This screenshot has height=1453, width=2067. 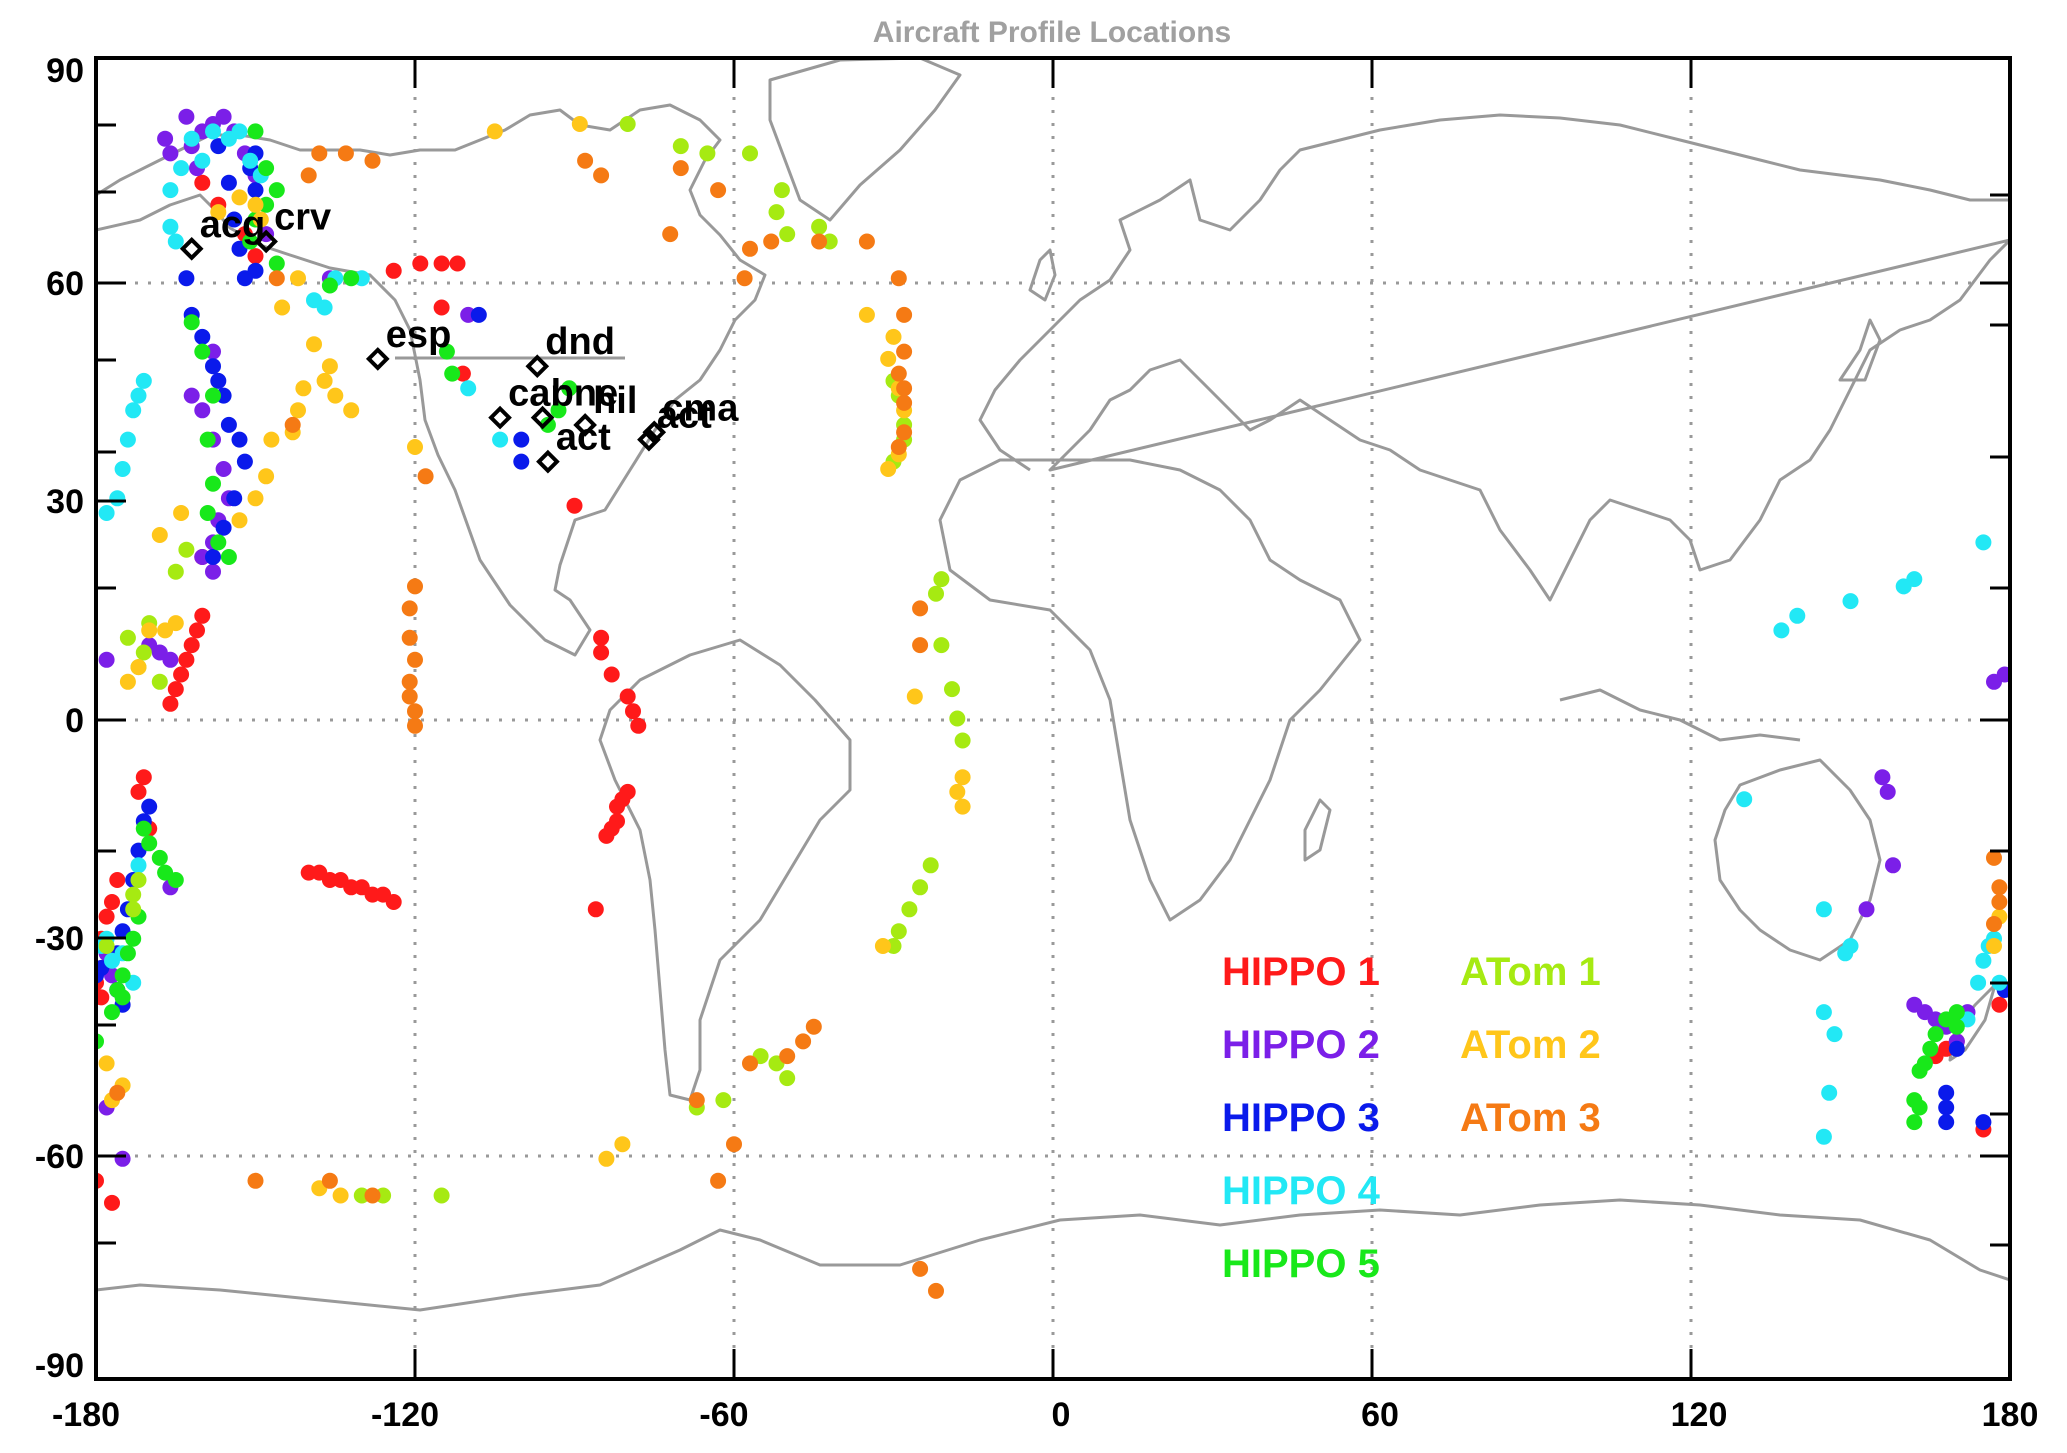 What do you see at coordinates (86, 1415) in the screenshot?
I see `x-tick-label: -180` at bounding box center [86, 1415].